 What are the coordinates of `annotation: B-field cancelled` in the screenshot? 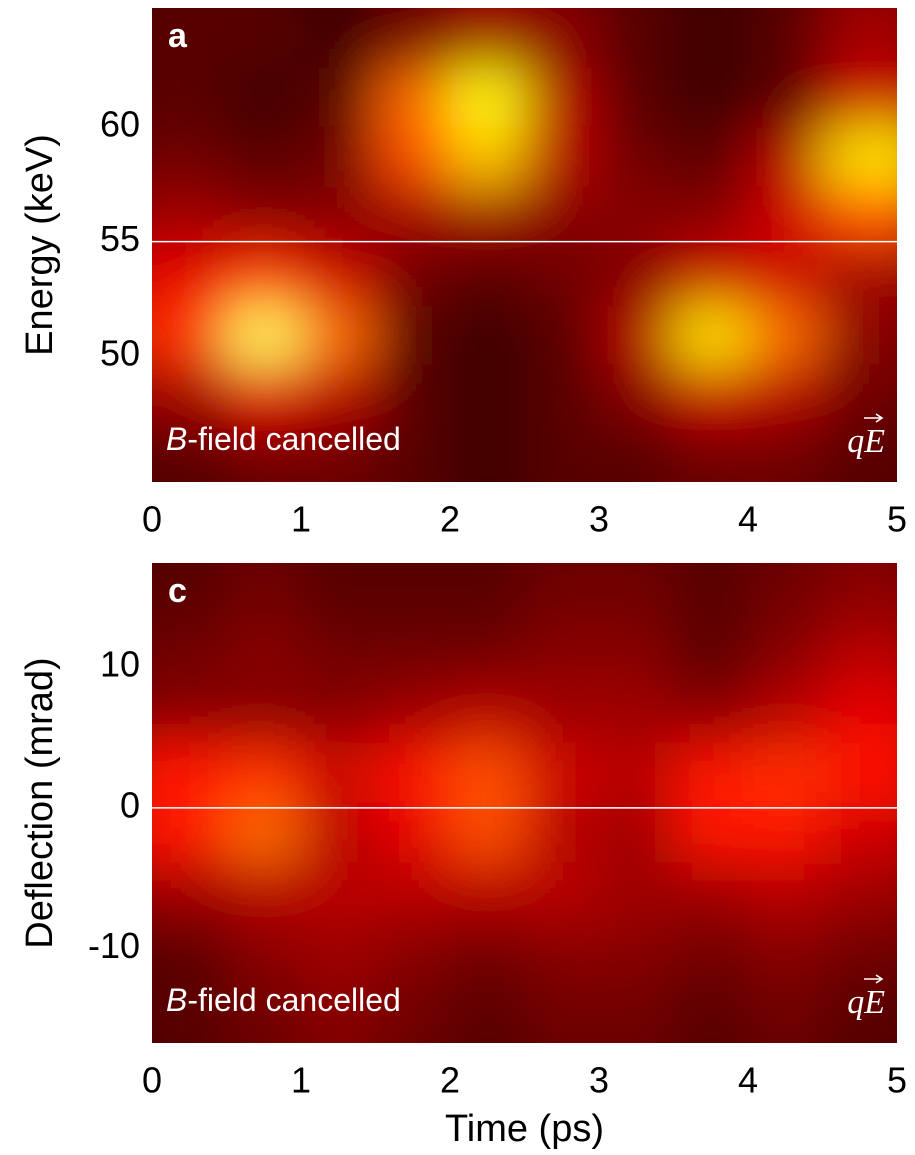 It's located at (283, 1000).